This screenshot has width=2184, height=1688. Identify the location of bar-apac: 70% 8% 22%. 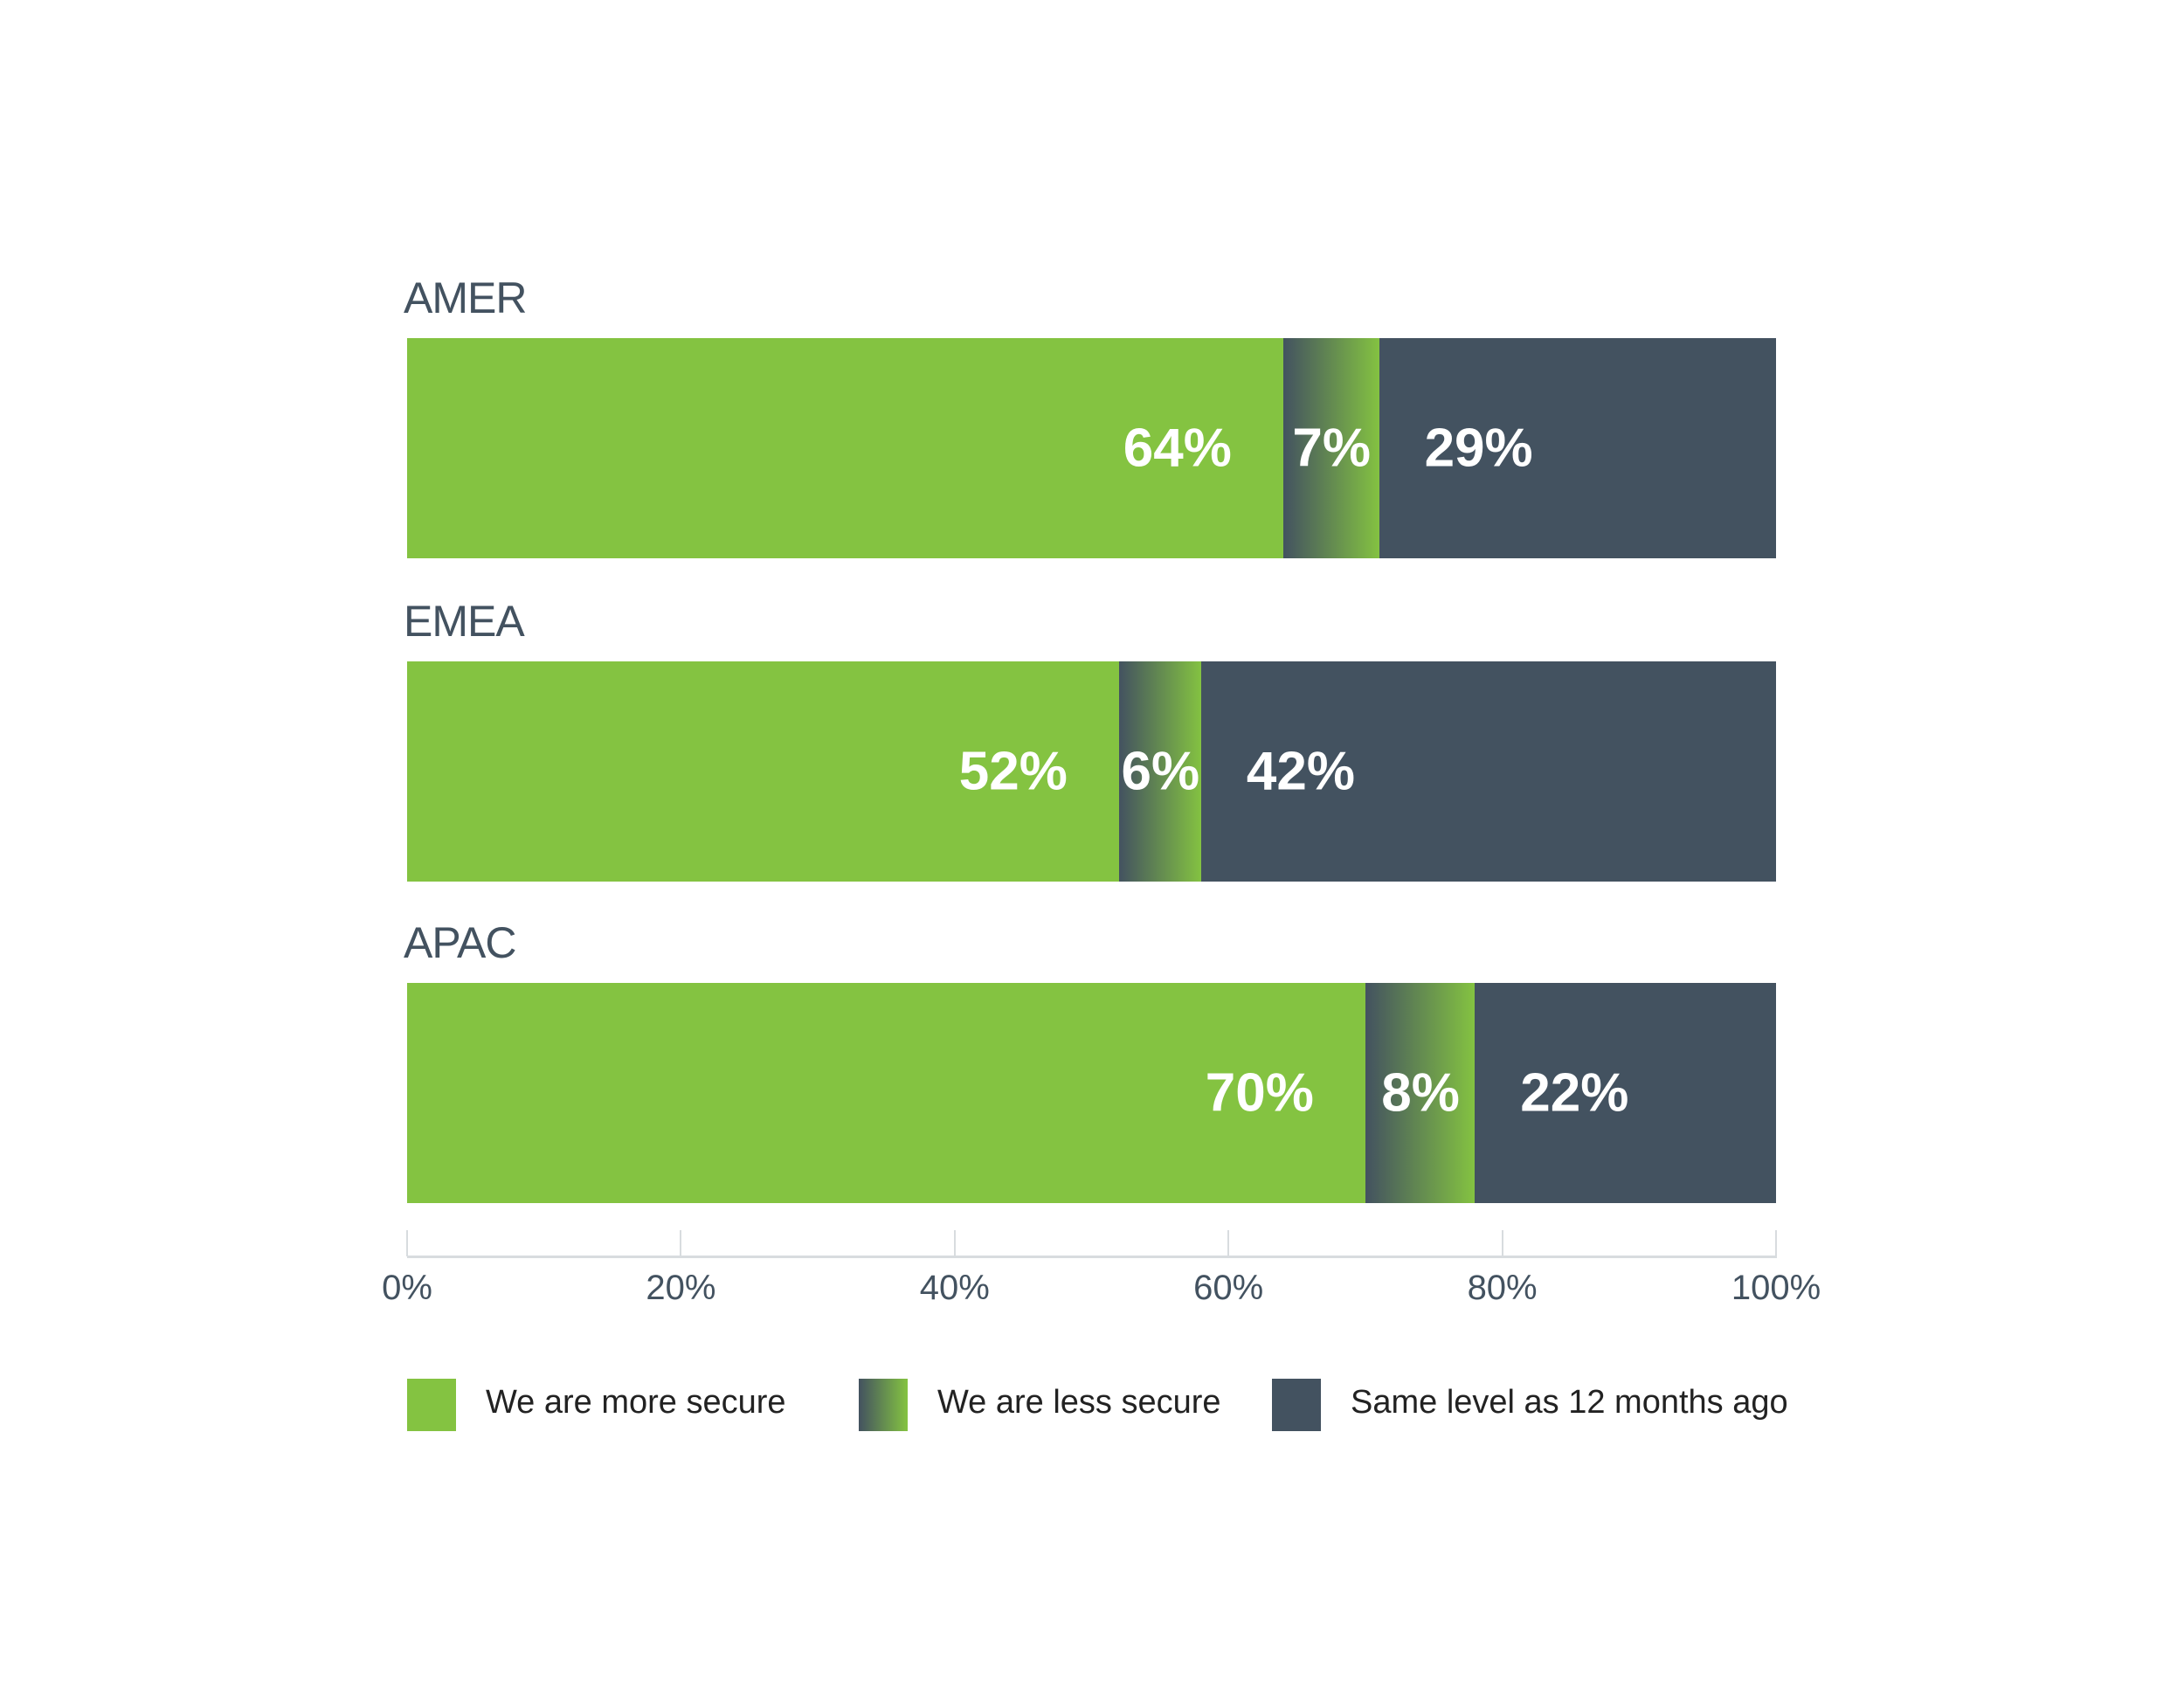
(1091, 1093).